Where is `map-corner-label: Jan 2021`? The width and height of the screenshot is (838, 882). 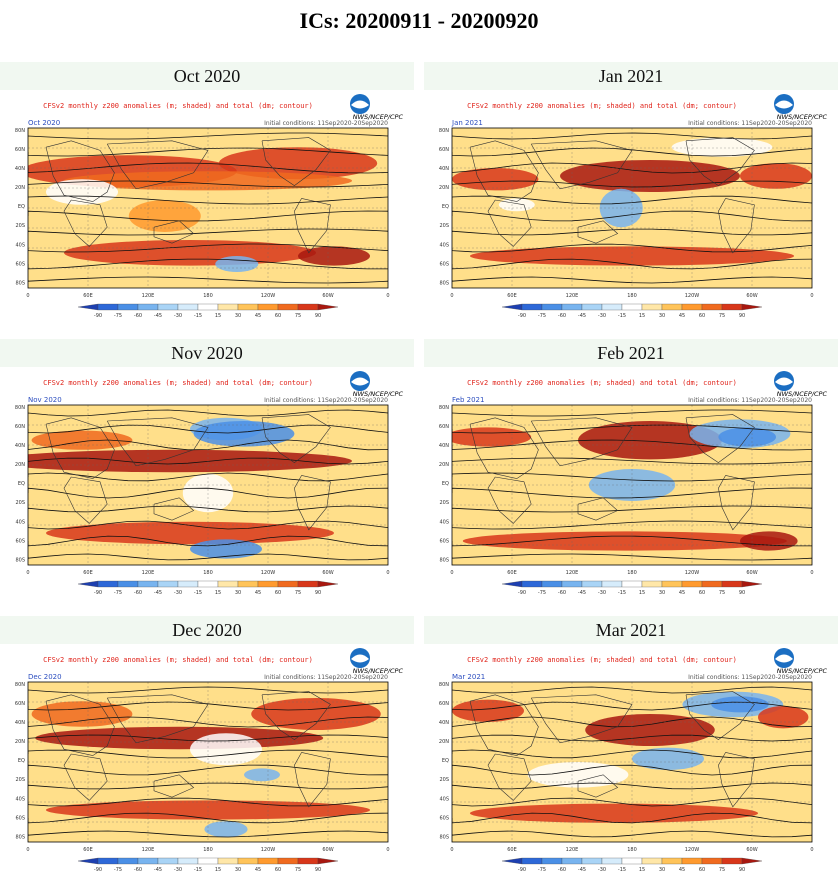
map-corner-label: Jan 2021 is located at coordinates (467, 123).